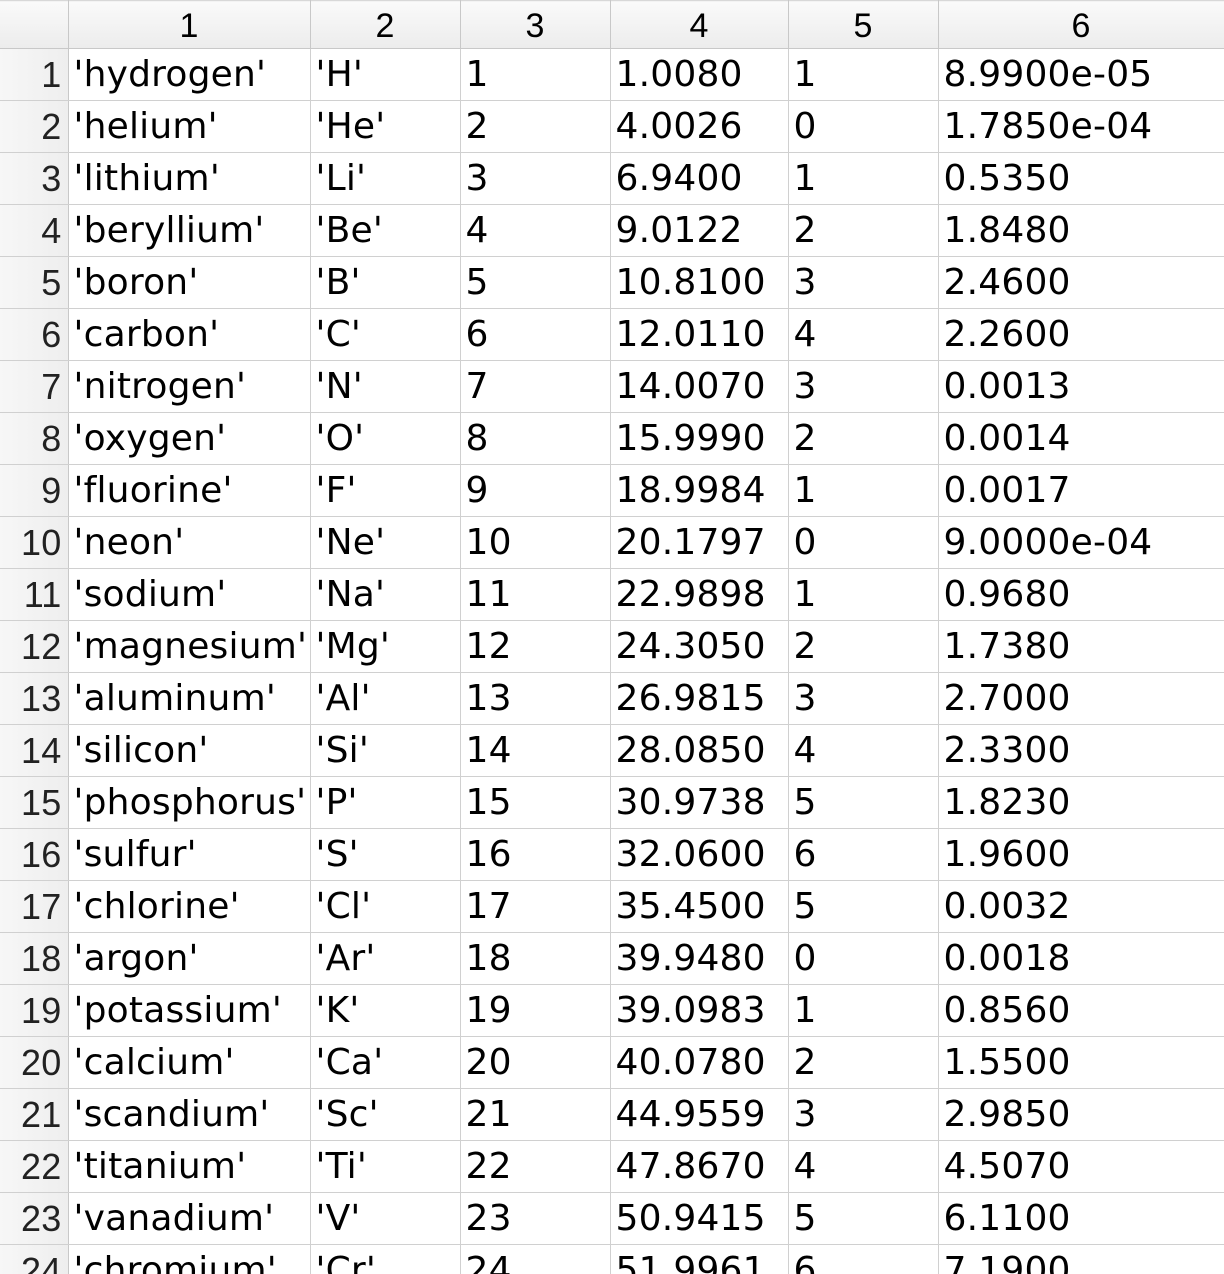 The width and height of the screenshot is (1224, 1274). Describe the element at coordinates (189, 802) in the screenshot. I see `grid-cell: 'phosphorus'` at that location.